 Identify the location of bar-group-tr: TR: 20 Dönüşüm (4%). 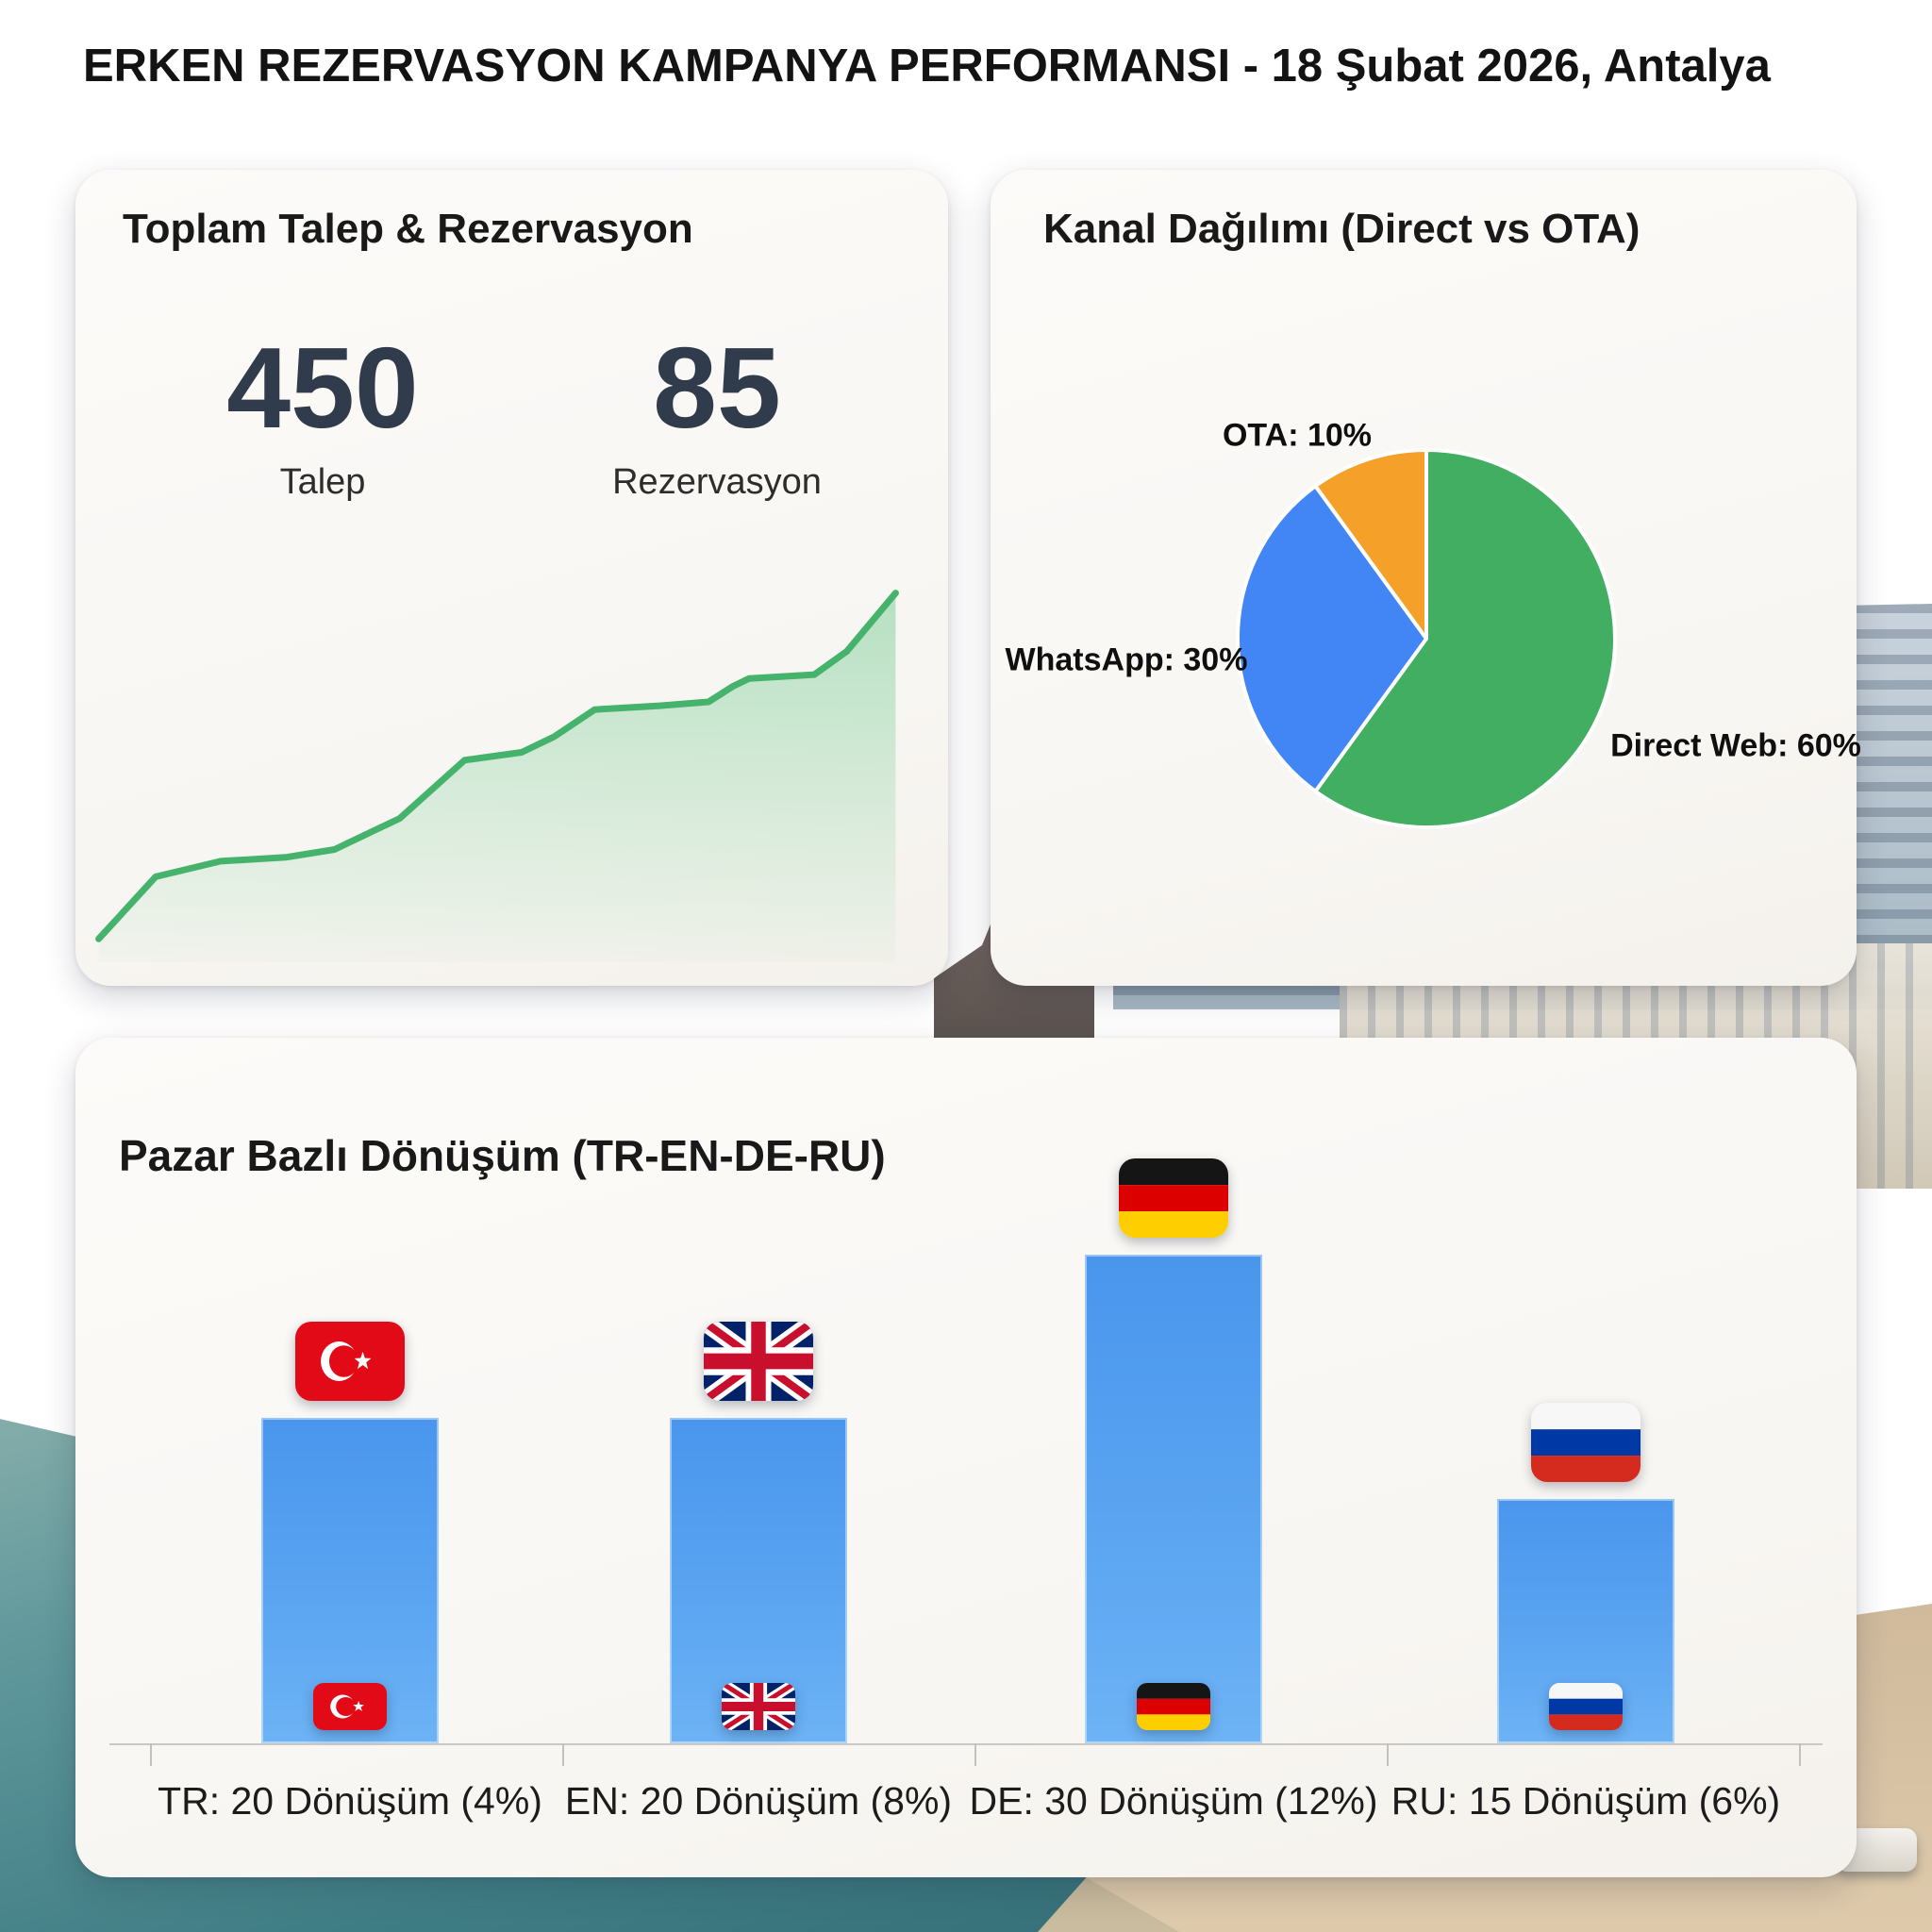
(350, 1457).